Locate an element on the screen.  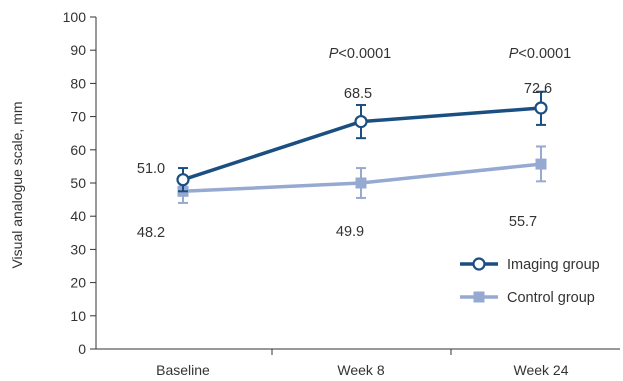
legend-label: Control group is located at coordinates (551, 298).